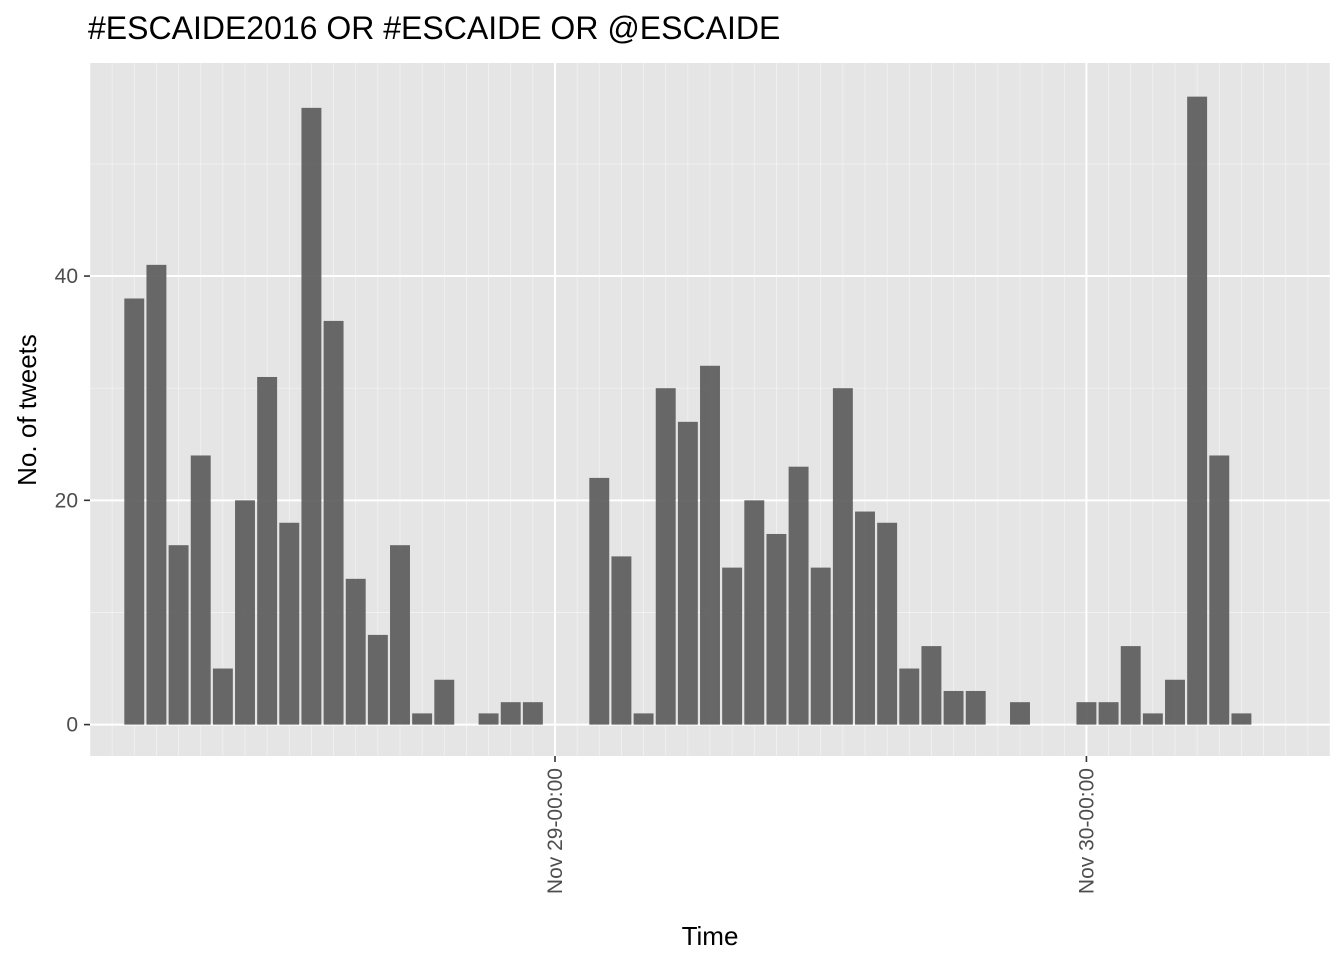  What do you see at coordinates (66, 500) in the screenshot?
I see `y-tick-label: 20` at bounding box center [66, 500].